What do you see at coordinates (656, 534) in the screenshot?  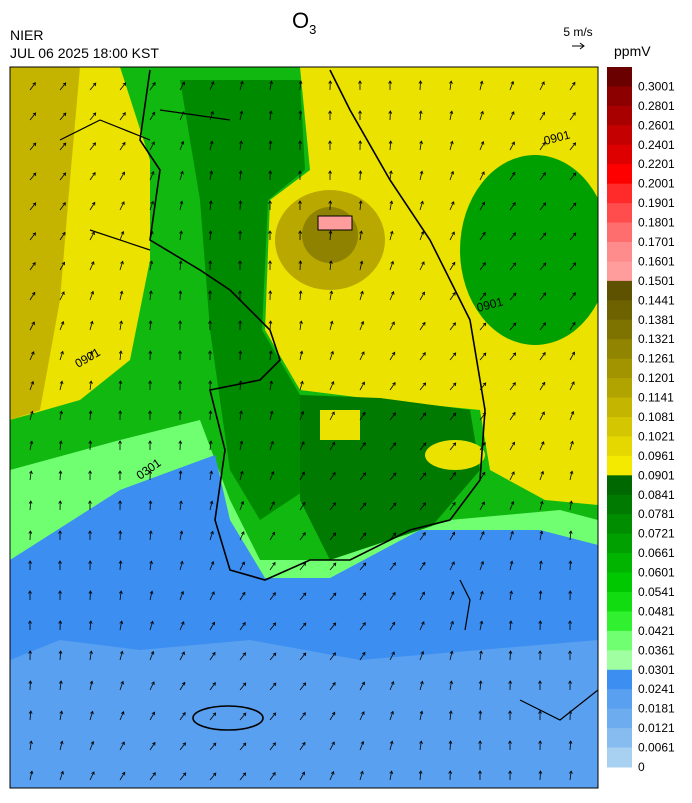 I see `legend-label: 0.0721` at bounding box center [656, 534].